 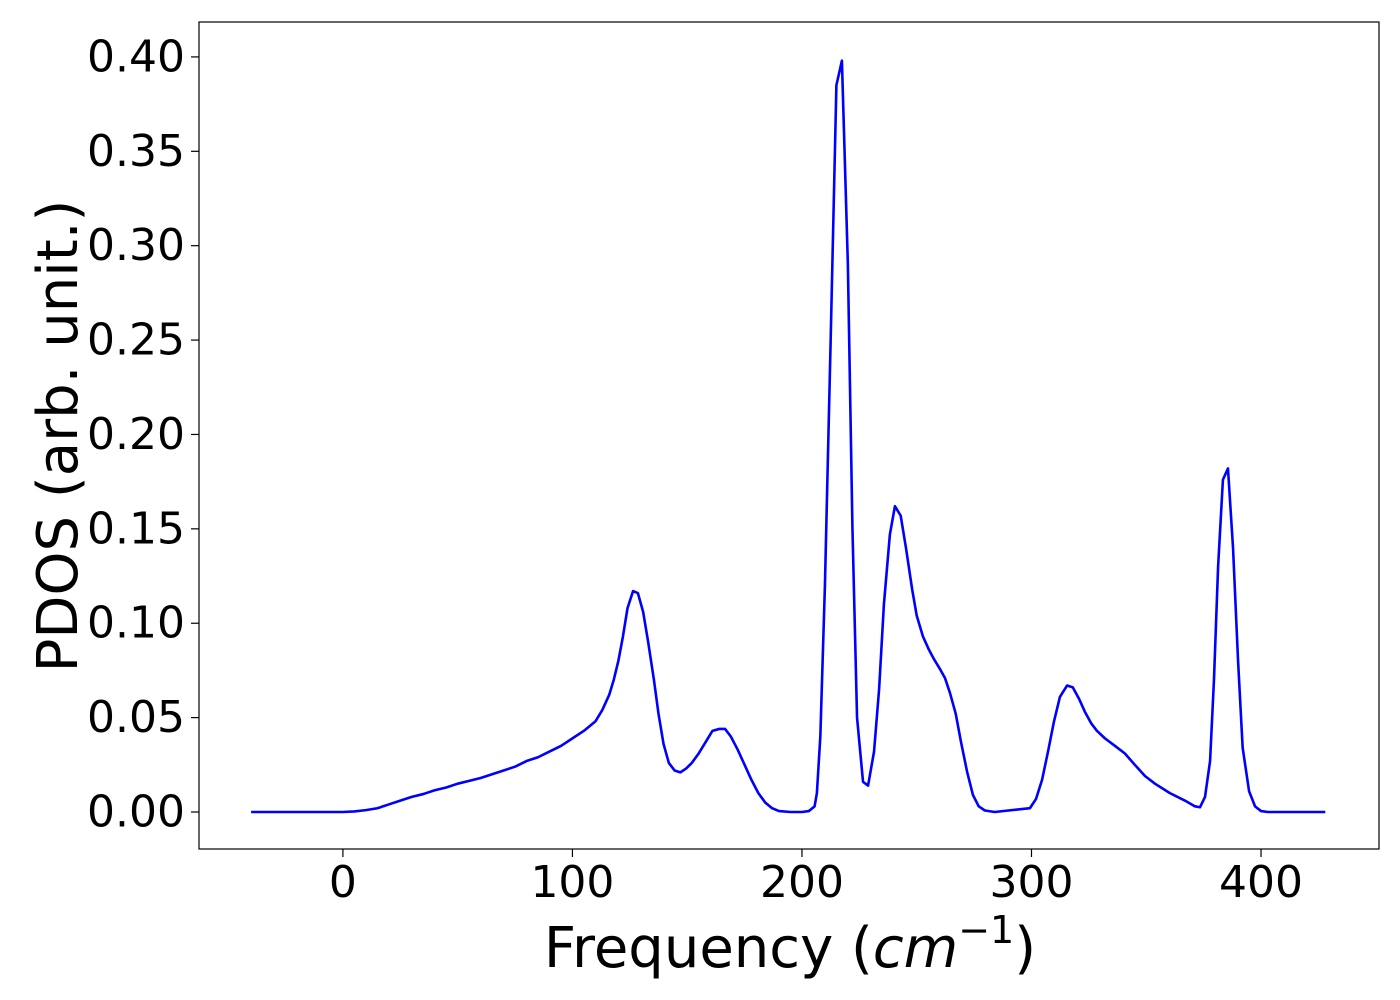 What do you see at coordinates (136, 717) in the screenshot?
I see `y-tick-label: 0.05` at bounding box center [136, 717].